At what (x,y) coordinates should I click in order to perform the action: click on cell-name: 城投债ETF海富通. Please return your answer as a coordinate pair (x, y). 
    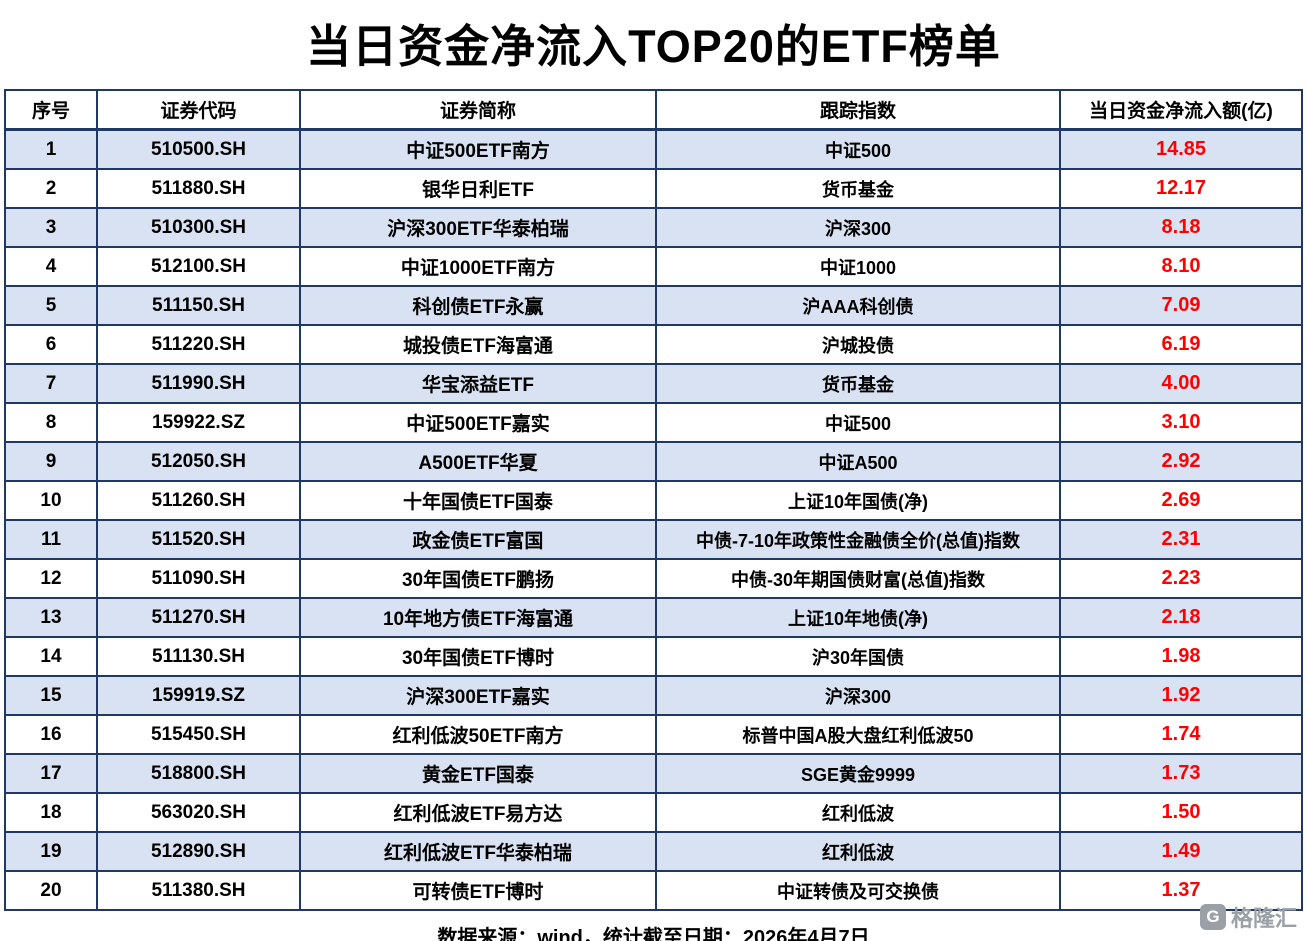
    Looking at the image, I should click on (478, 344).